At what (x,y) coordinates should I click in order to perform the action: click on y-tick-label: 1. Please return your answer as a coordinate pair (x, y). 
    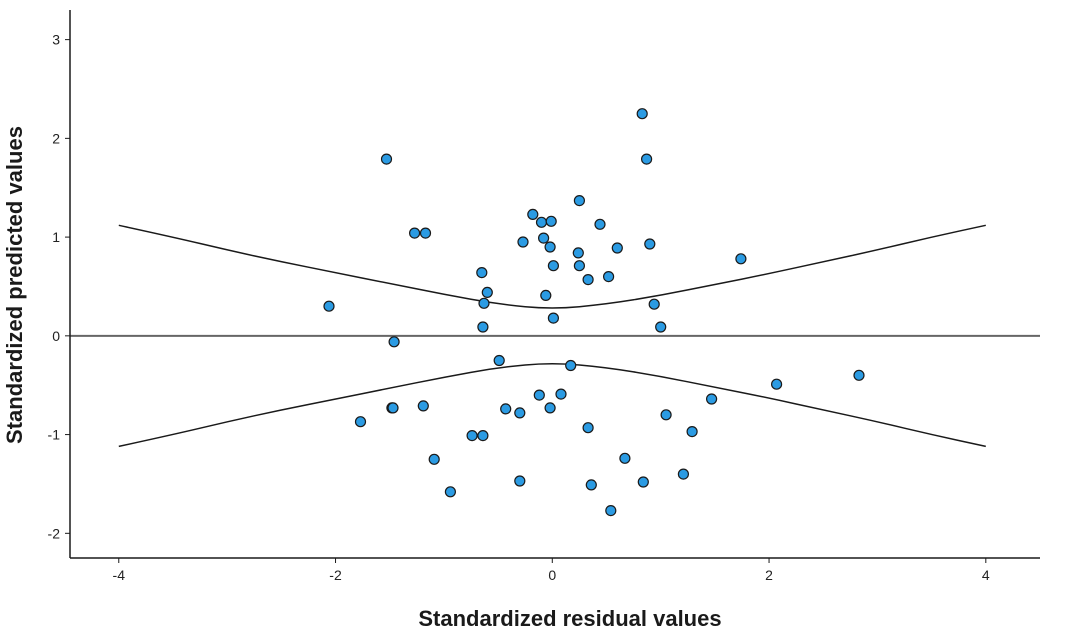
    Looking at the image, I should click on (56, 237).